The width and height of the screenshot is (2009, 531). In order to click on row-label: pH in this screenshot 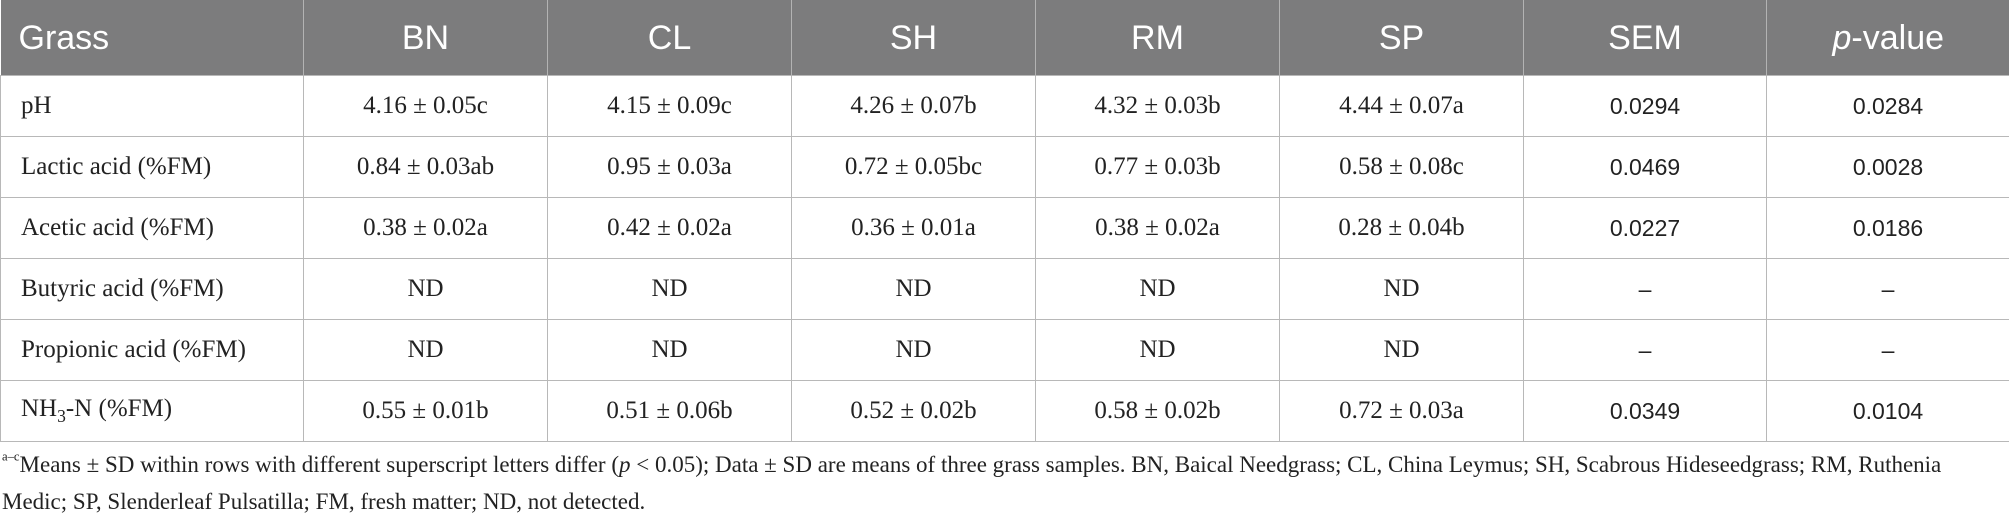, I will do `click(152, 106)`.